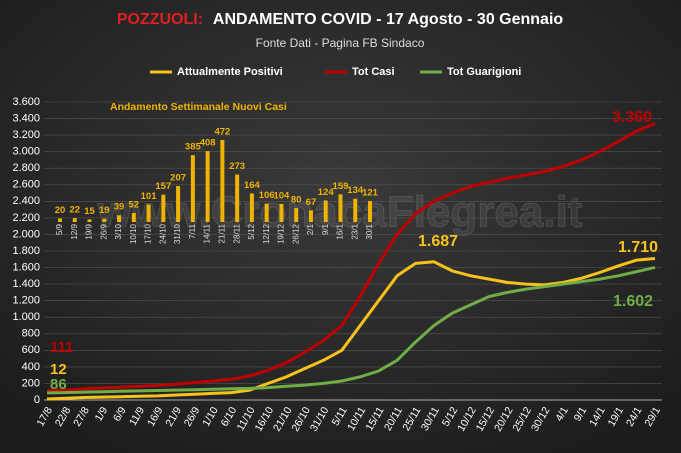 This screenshot has width=681, height=453. What do you see at coordinates (26, 185) in the screenshot?
I see `y-tick-label: 2.600` at bounding box center [26, 185].